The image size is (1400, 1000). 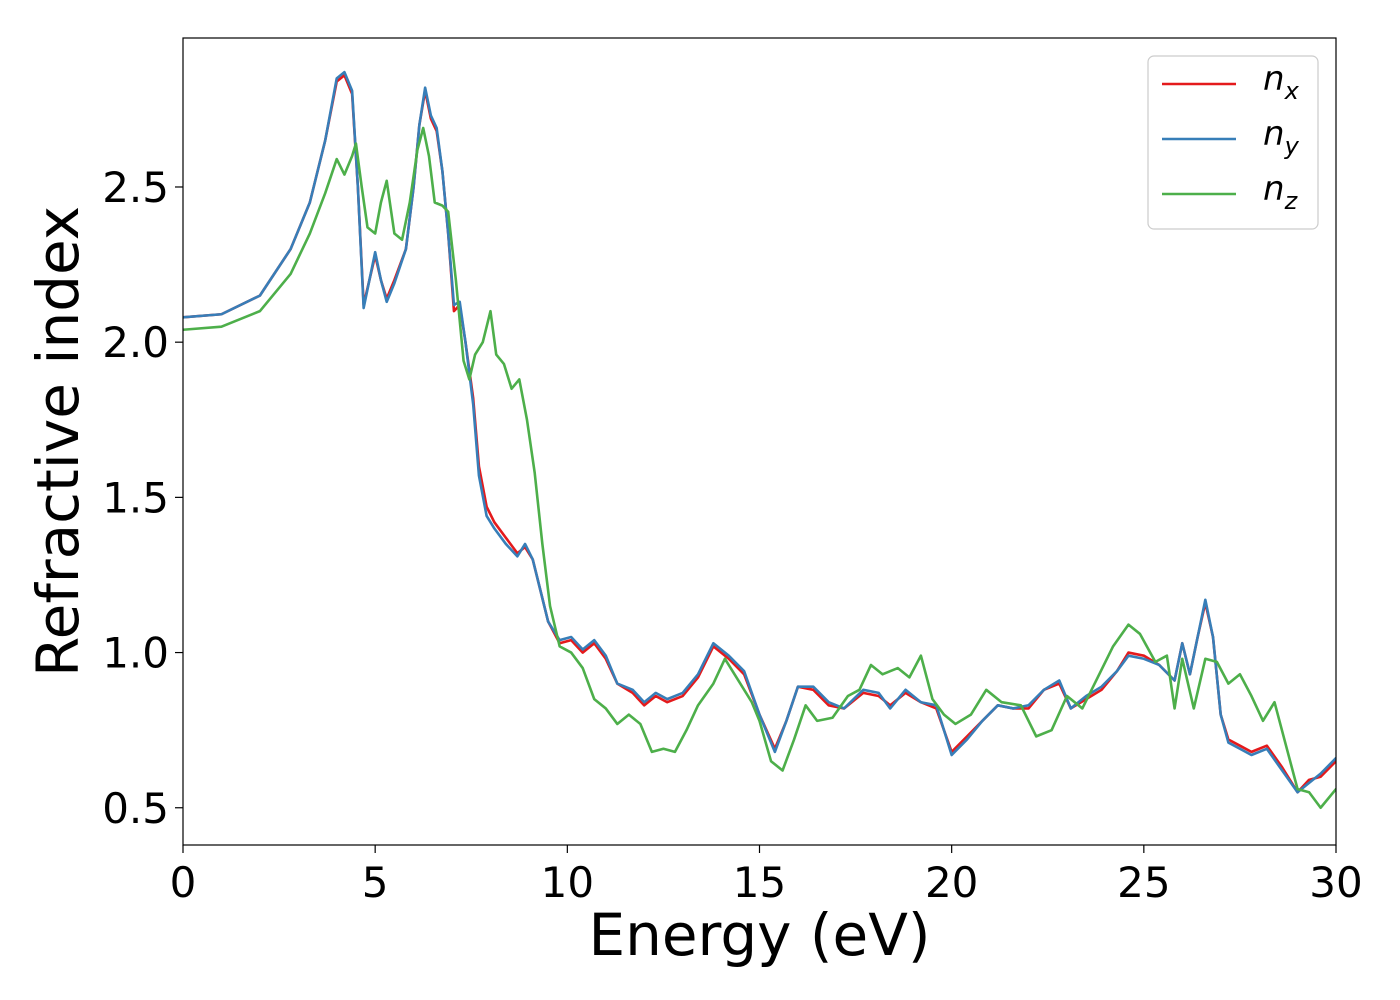 What do you see at coordinates (1281, 192) in the screenshot?
I see `legend-label-z: nz` at bounding box center [1281, 192].